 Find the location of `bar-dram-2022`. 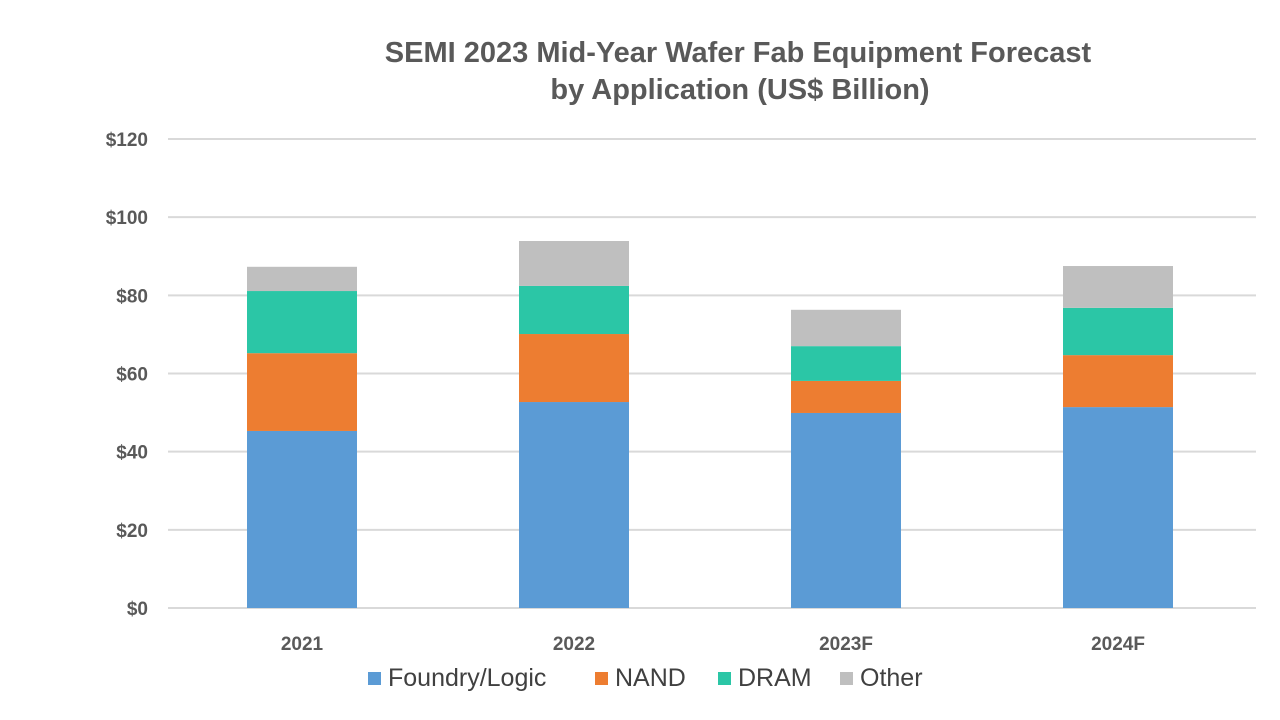

bar-dram-2022 is located at coordinates (574, 310).